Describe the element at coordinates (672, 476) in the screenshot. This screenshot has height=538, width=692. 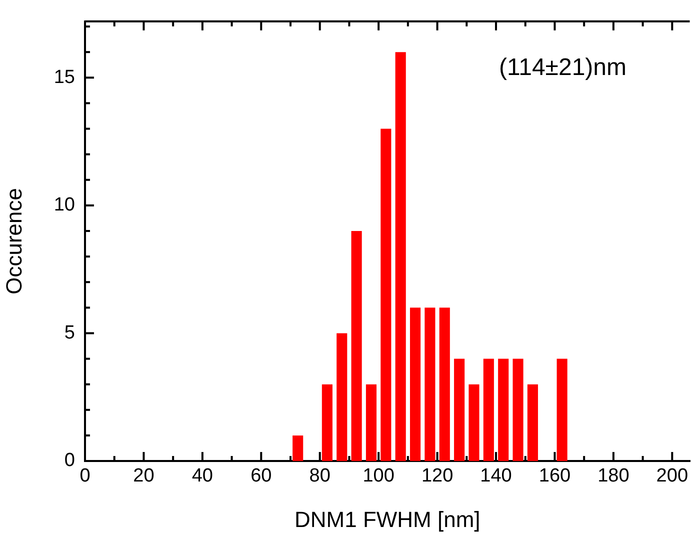
I see `x-tick-label: 200` at that location.